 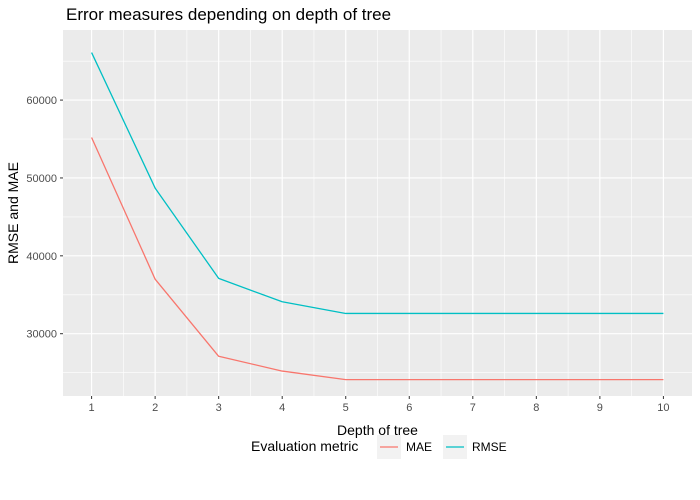 I want to click on y-tick-label-0: 30000, so click(x=41, y=335).